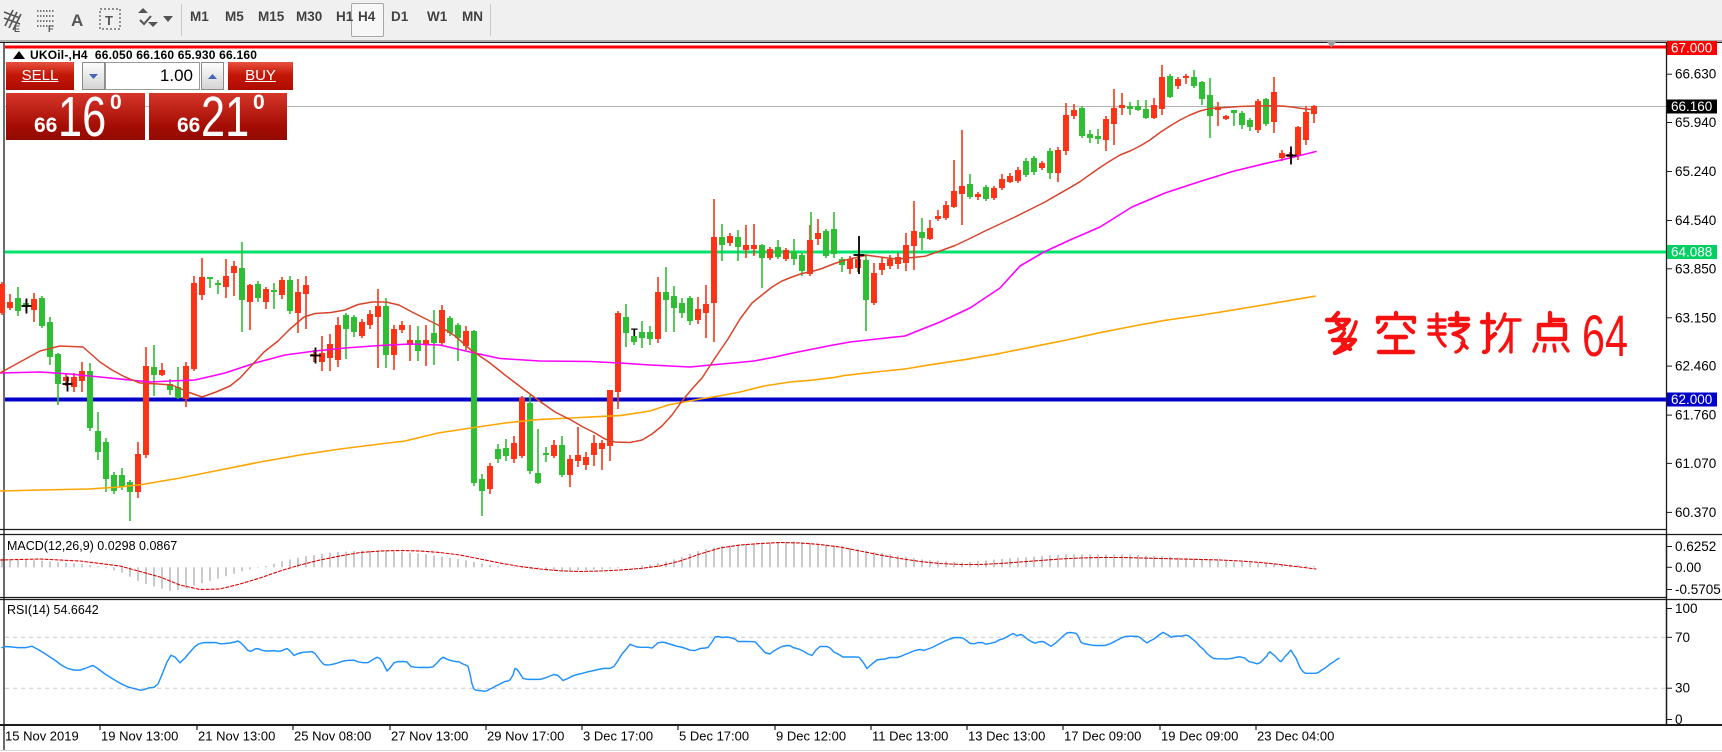 The height and width of the screenshot is (752, 1722). What do you see at coordinates (1102, 736) in the screenshot?
I see `svg-text: 17 Dec 09:00` at bounding box center [1102, 736].